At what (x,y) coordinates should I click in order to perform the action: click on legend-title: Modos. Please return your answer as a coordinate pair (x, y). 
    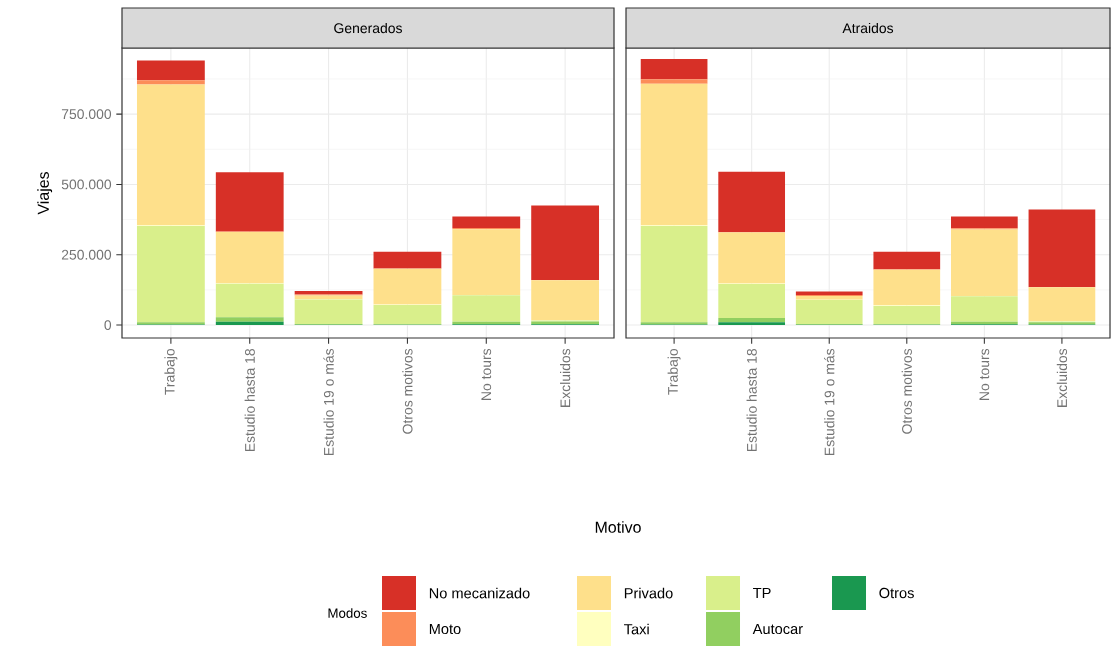
    Looking at the image, I should click on (347, 613).